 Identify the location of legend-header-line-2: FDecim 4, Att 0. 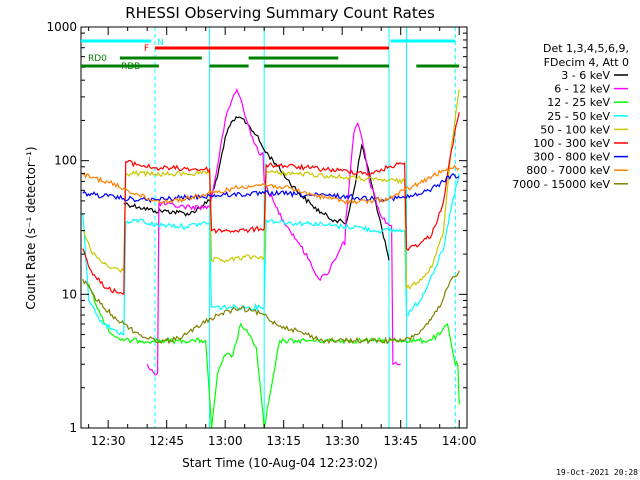
(586, 62).